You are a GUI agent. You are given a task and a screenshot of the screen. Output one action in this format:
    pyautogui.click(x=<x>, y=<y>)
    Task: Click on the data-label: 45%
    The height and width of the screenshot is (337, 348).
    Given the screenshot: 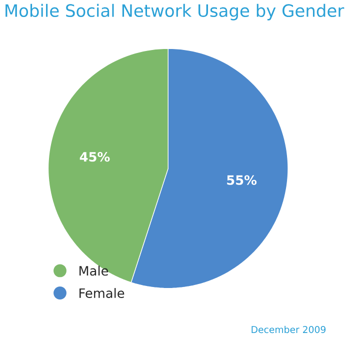 What is the action you would take?
    pyautogui.click(x=95, y=157)
    